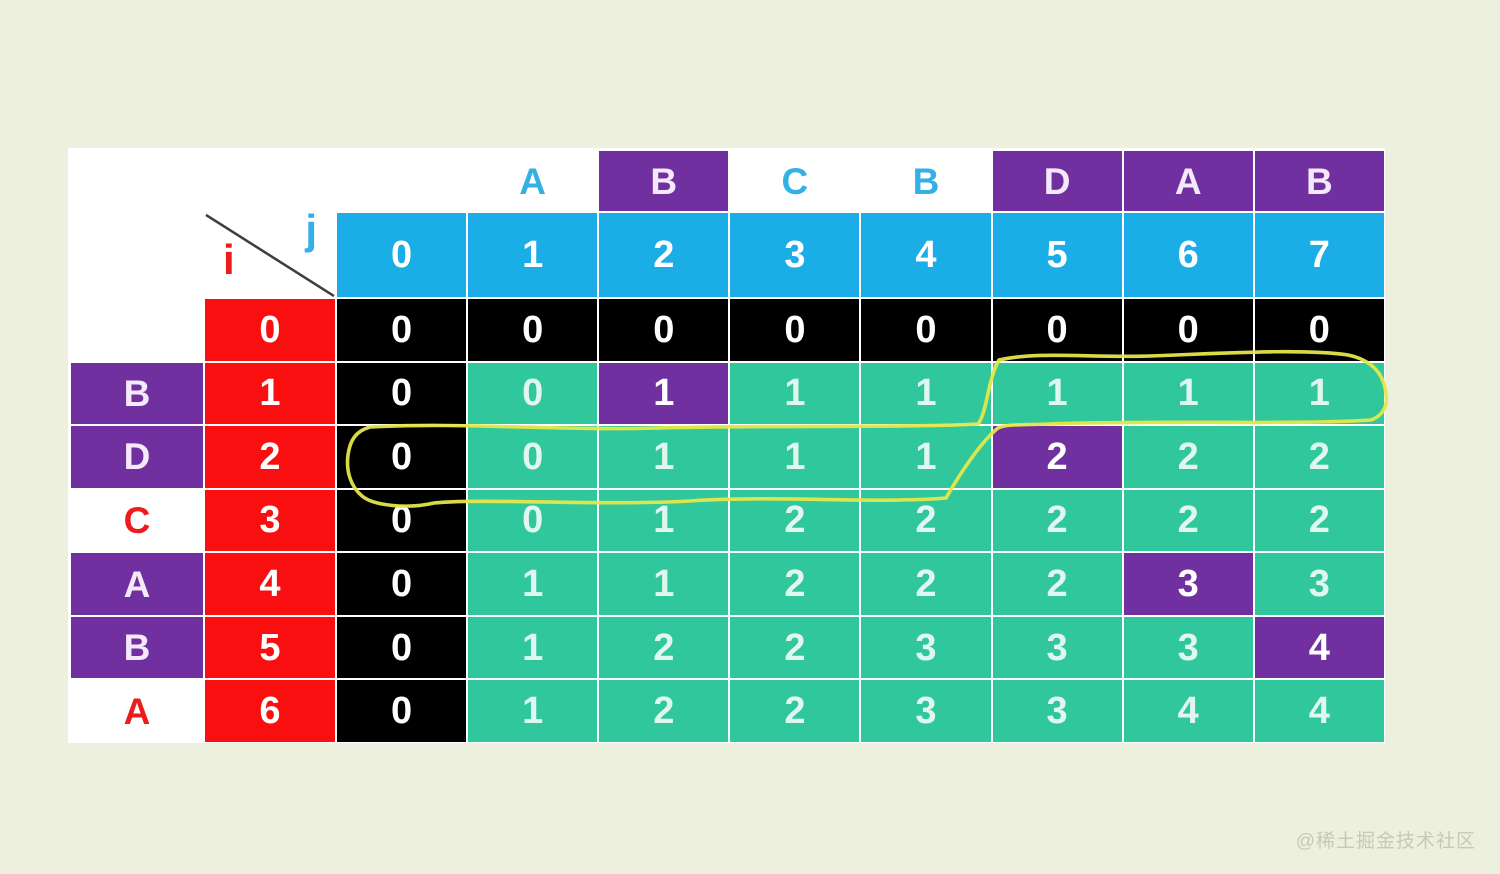  What do you see at coordinates (270, 457) in the screenshot?
I see `i-index-cell: 2` at bounding box center [270, 457].